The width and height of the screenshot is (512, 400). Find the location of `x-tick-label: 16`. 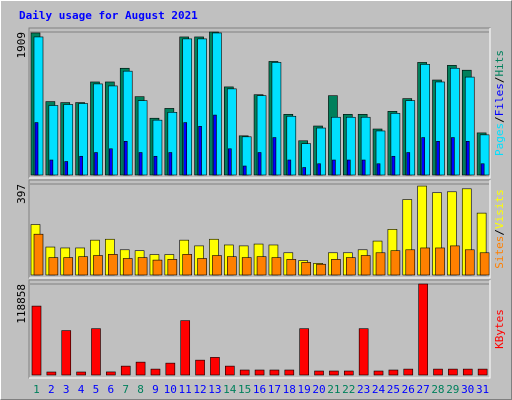

x-tick-label: 16 is located at coordinates (259, 389).